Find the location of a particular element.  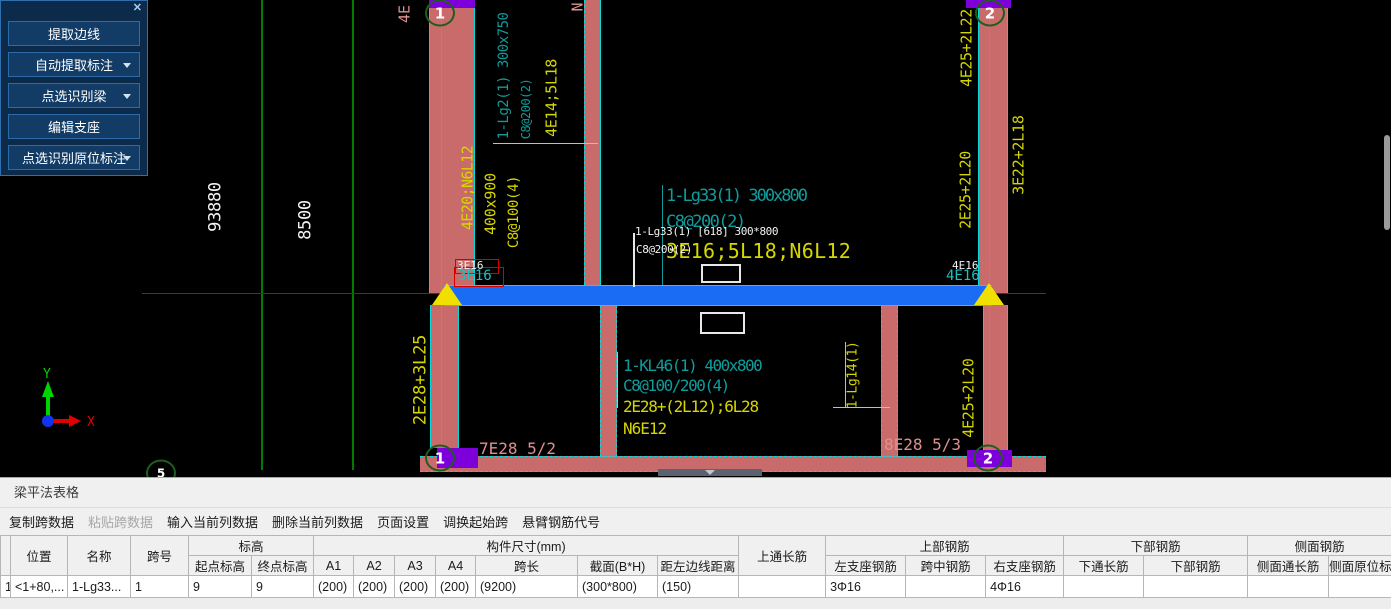

tooltip-line-2: C8@200(2) is located at coordinates (664, 249).